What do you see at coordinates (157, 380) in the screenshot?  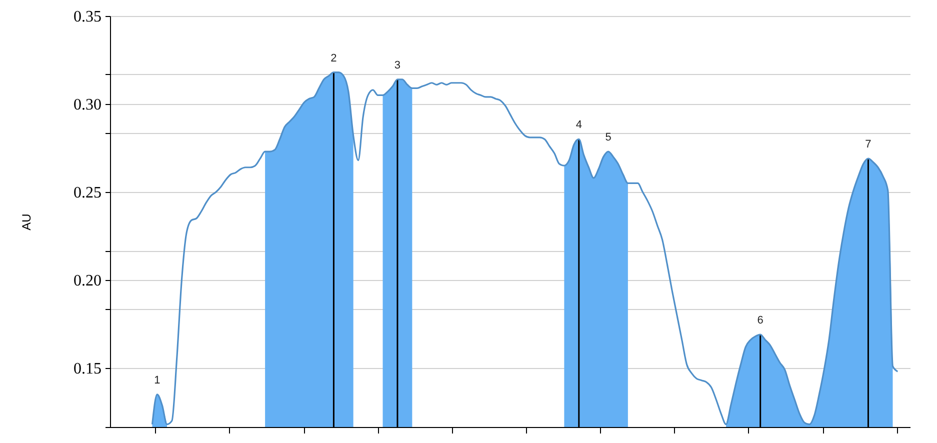 I see `annotation: 1` at bounding box center [157, 380].